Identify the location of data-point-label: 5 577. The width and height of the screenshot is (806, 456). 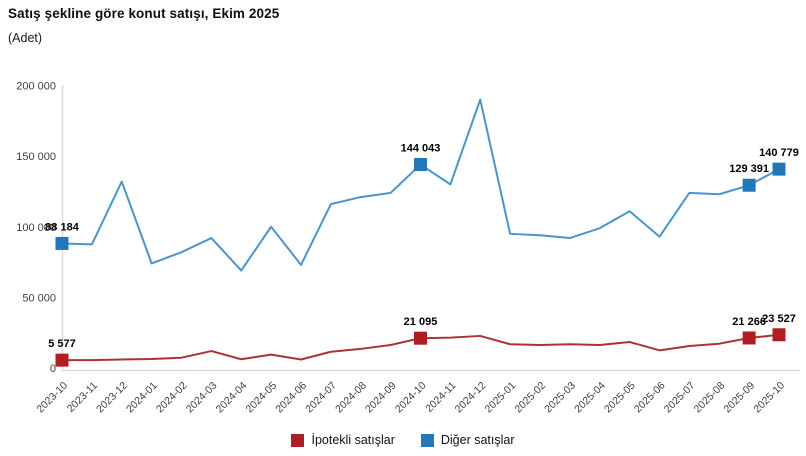
(62, 344).